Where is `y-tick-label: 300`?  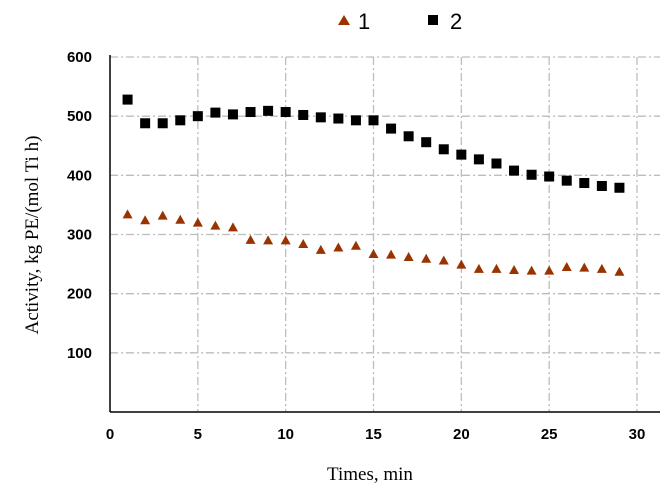 y-tick-label: 300 is located at coordinates (79, 235).